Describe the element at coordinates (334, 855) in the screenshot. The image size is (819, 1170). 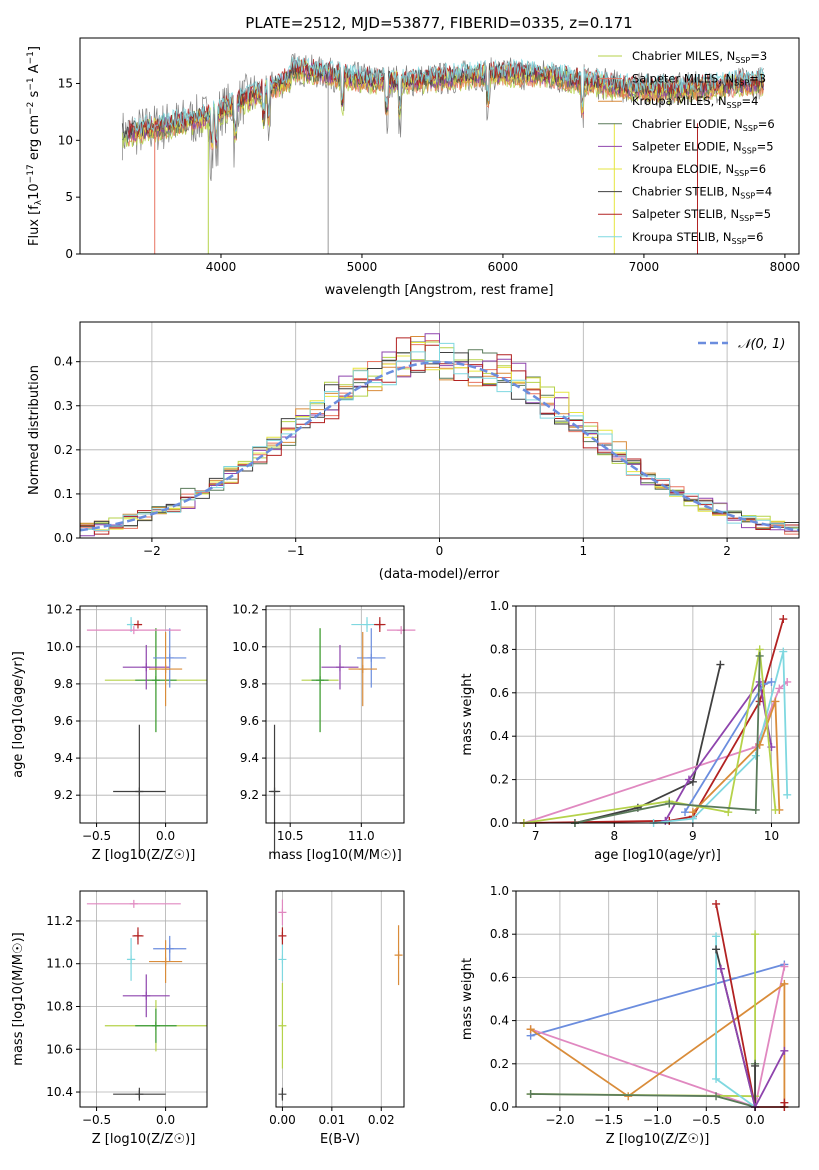
I see `x-axis-label: mass [log10(M/M☉)]` at that location.